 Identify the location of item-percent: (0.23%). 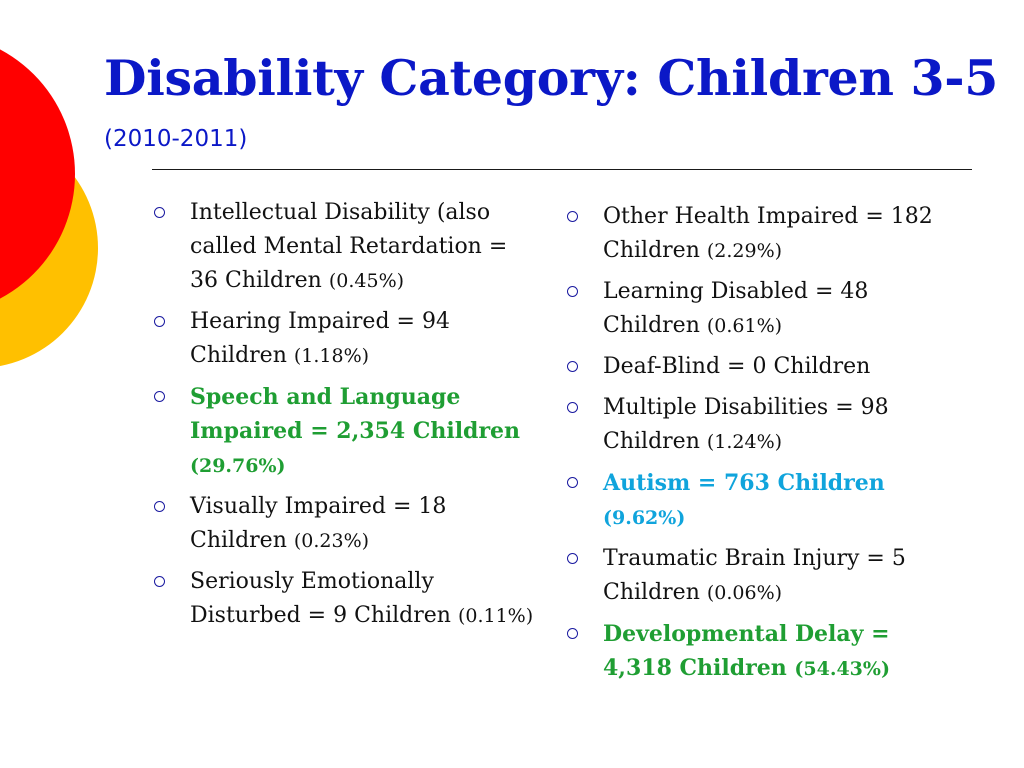
(331, 541).